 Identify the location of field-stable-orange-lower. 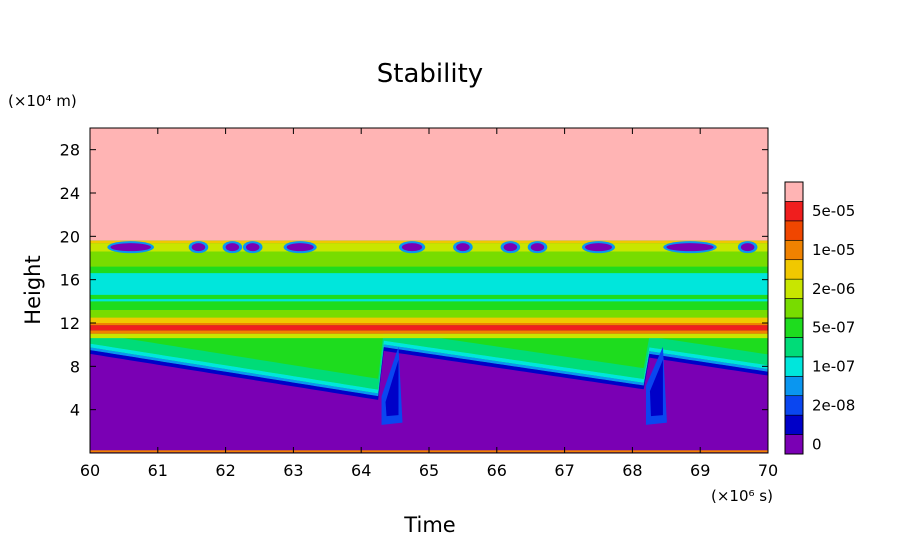
(429, 332).